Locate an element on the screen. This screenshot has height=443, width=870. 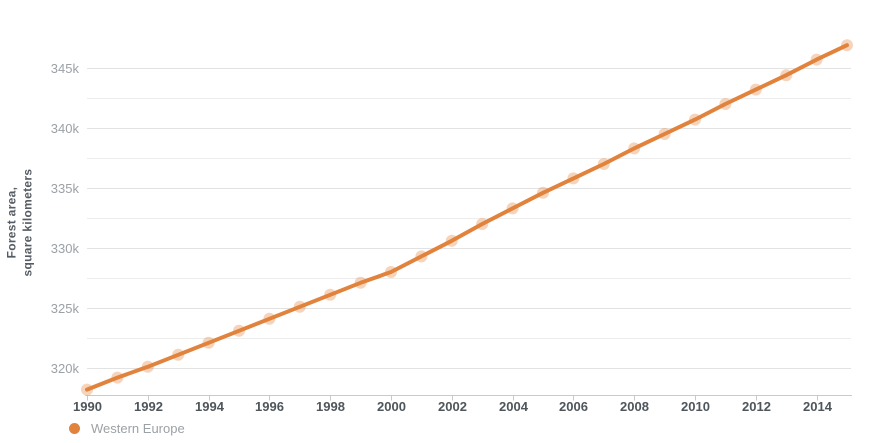
legend-item-western-europe: Western Europe is located at coordinates (127, 428).